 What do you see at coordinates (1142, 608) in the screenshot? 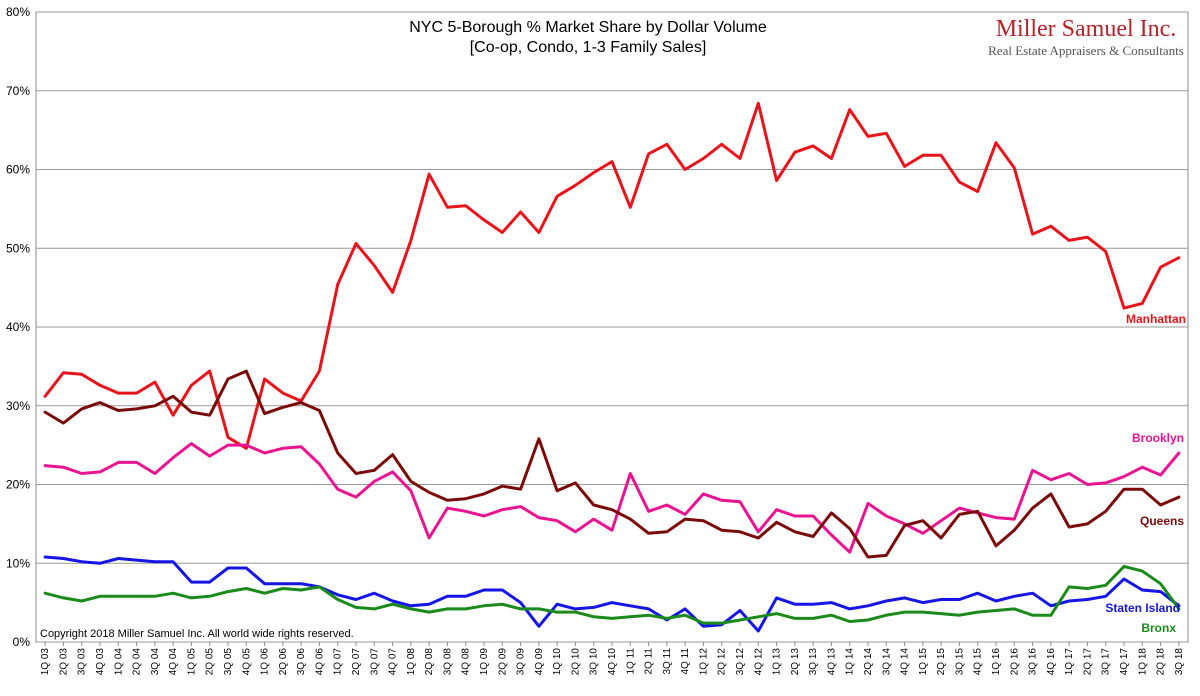
I see `series-label-staten-island: Staten Island` at bounding box center [1142, 608].